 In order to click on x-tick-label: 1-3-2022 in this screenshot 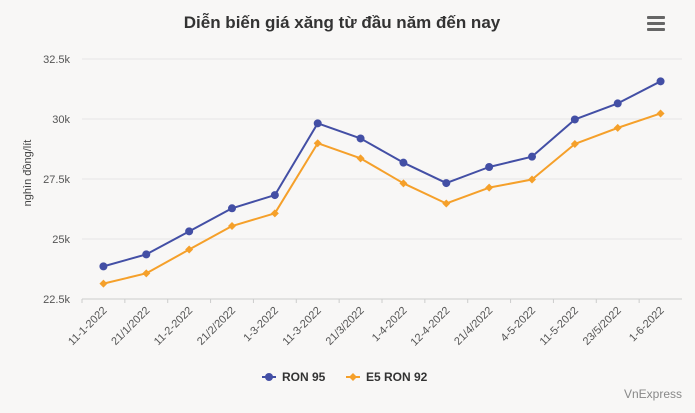, I will do `click(261, 325)`.